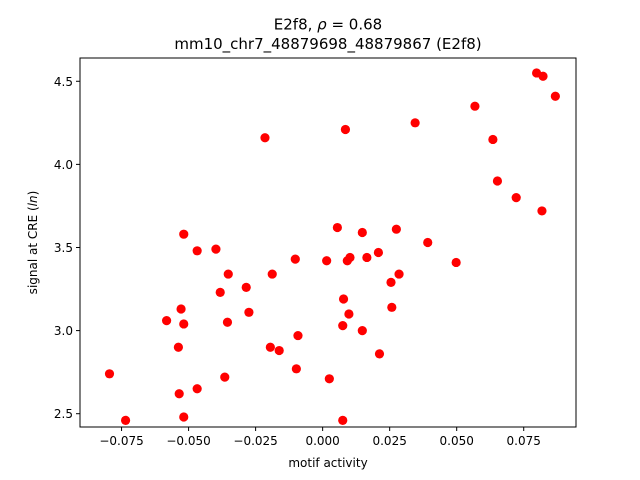 Image resolution: width=640 pixels, height=480 pixels. Describe the element at coordinates (121, 441) in the screenshot. I see `x-tick-label: −0.075` at that location.